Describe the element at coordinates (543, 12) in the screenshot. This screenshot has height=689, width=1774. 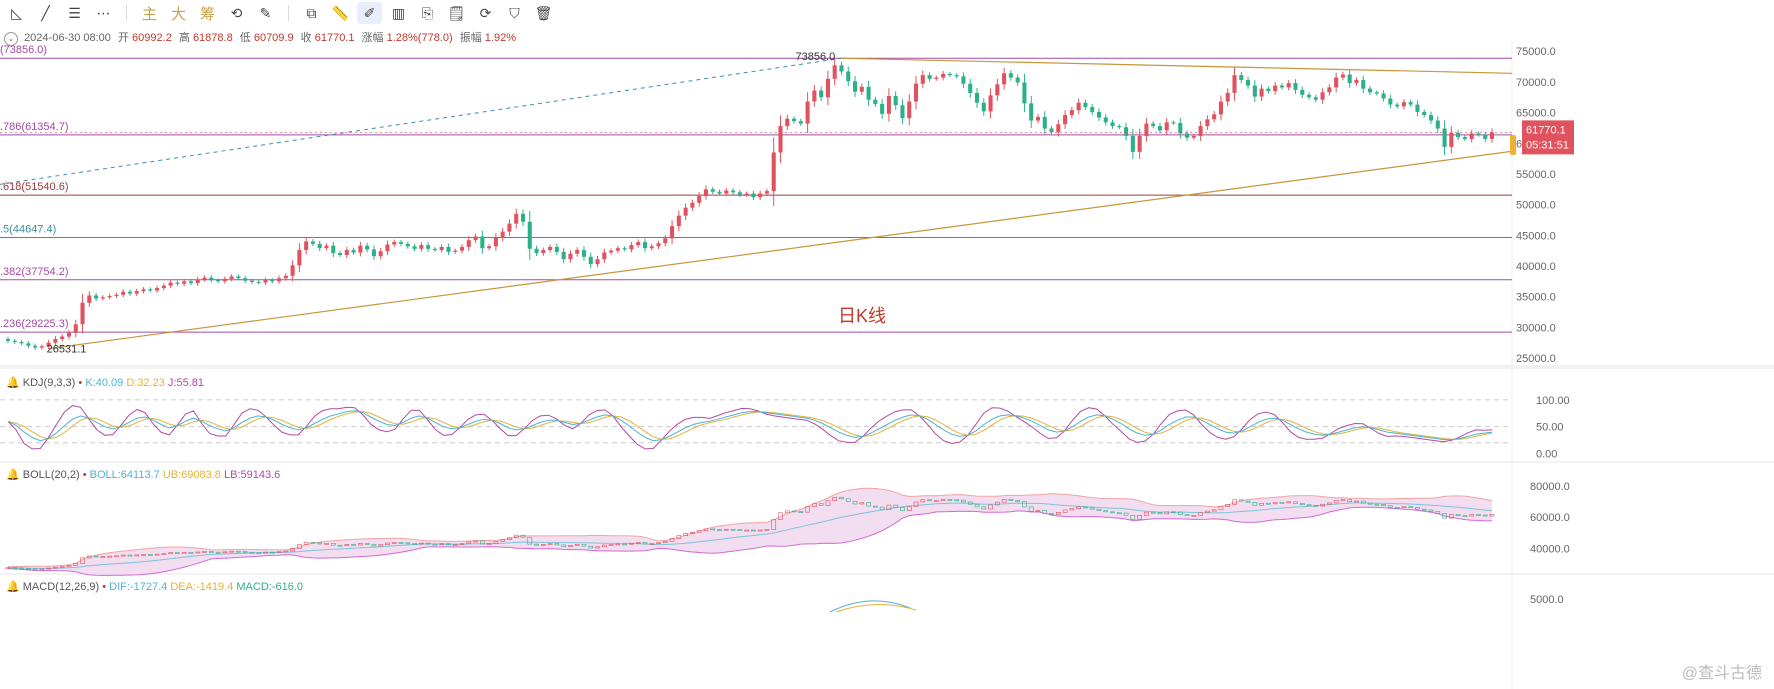
I see `trash-icon: 🗑` at that location.